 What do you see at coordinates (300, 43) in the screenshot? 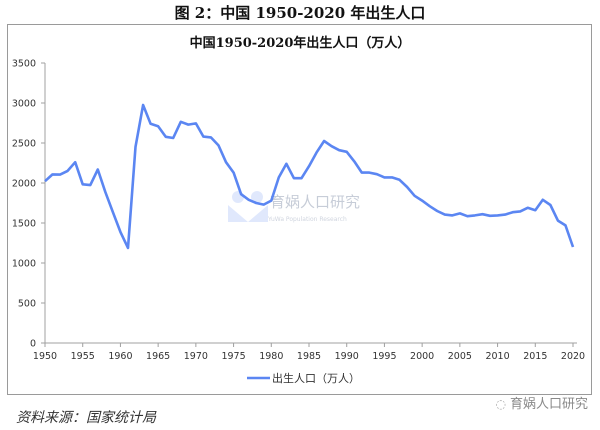
I see `chart-title: 中国1950-2020年出生人口（万人）` at bounding box center [300, 43].